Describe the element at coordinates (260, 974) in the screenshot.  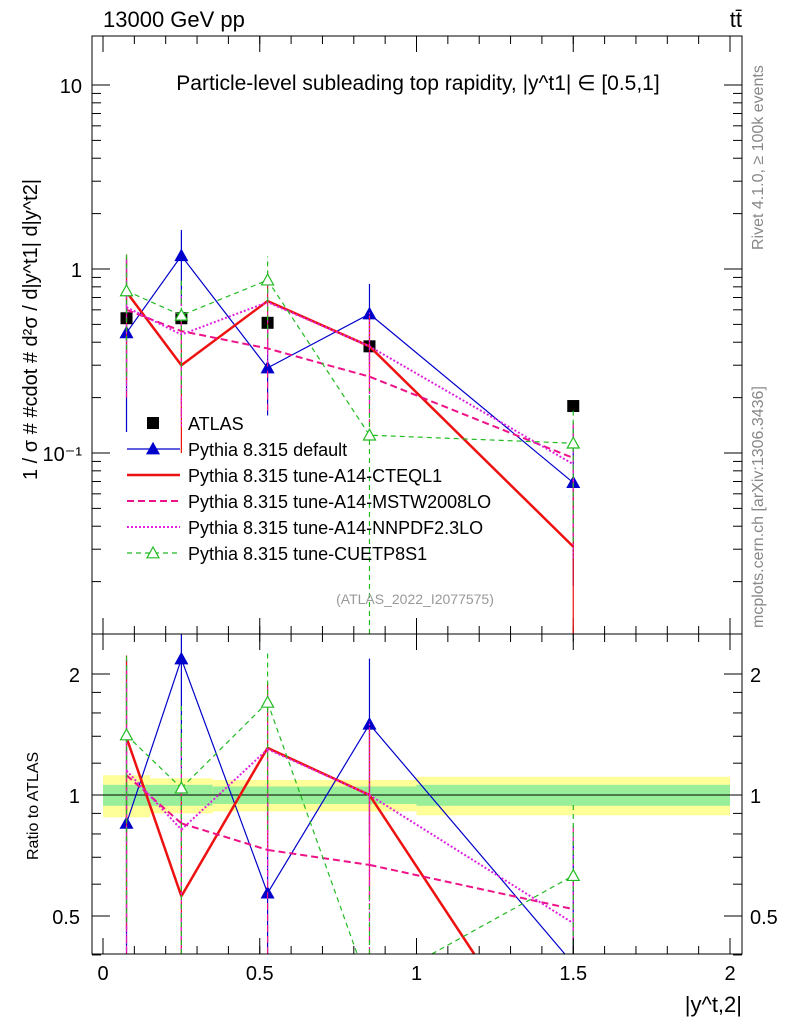
I see `x-tick-label: 0.5` at that location.